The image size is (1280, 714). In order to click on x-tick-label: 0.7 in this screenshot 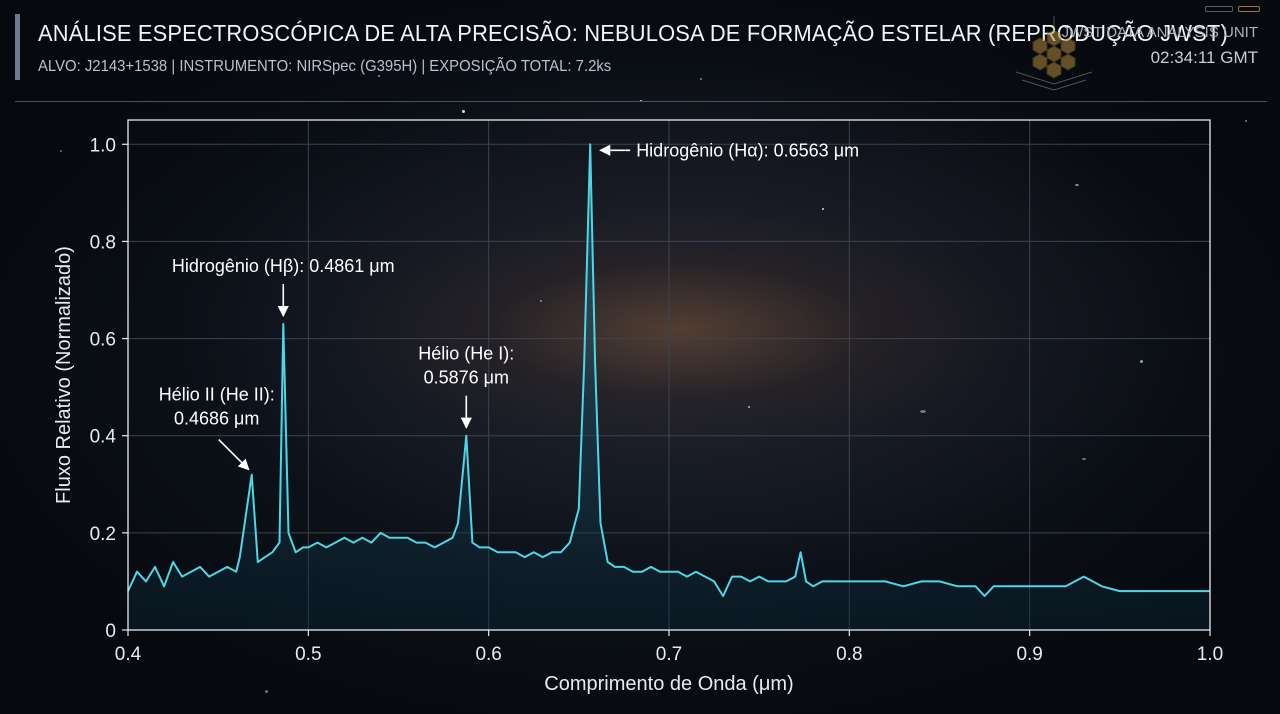, I will do `click(669, 654)`.